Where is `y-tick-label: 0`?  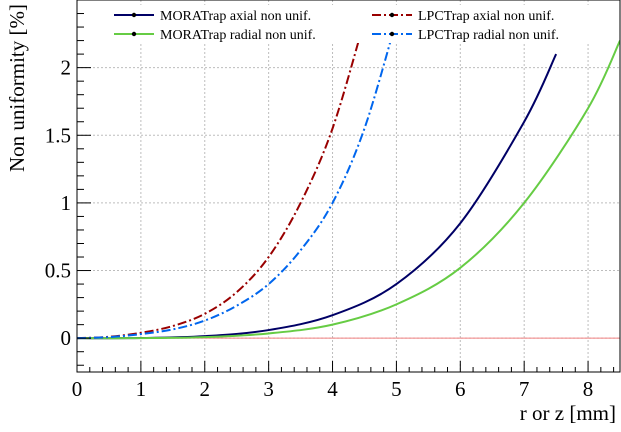 y-tick-label: 0 is located at coordinates (66, 338).